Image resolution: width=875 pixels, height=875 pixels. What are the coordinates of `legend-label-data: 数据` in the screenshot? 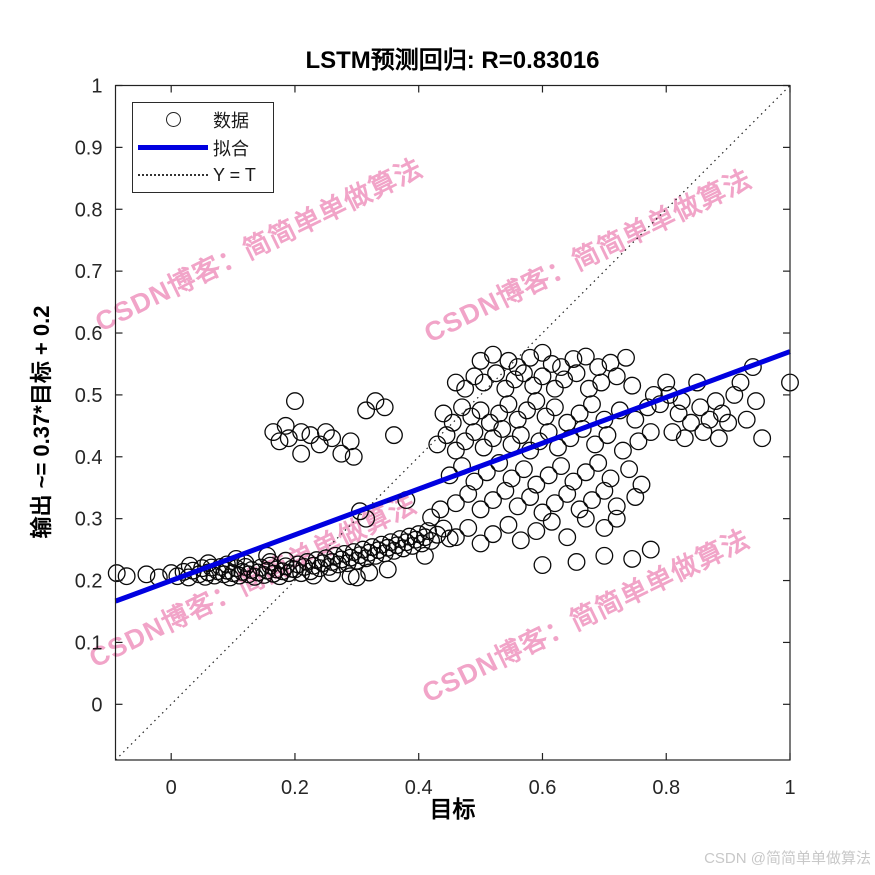 It's located at (231, 120).